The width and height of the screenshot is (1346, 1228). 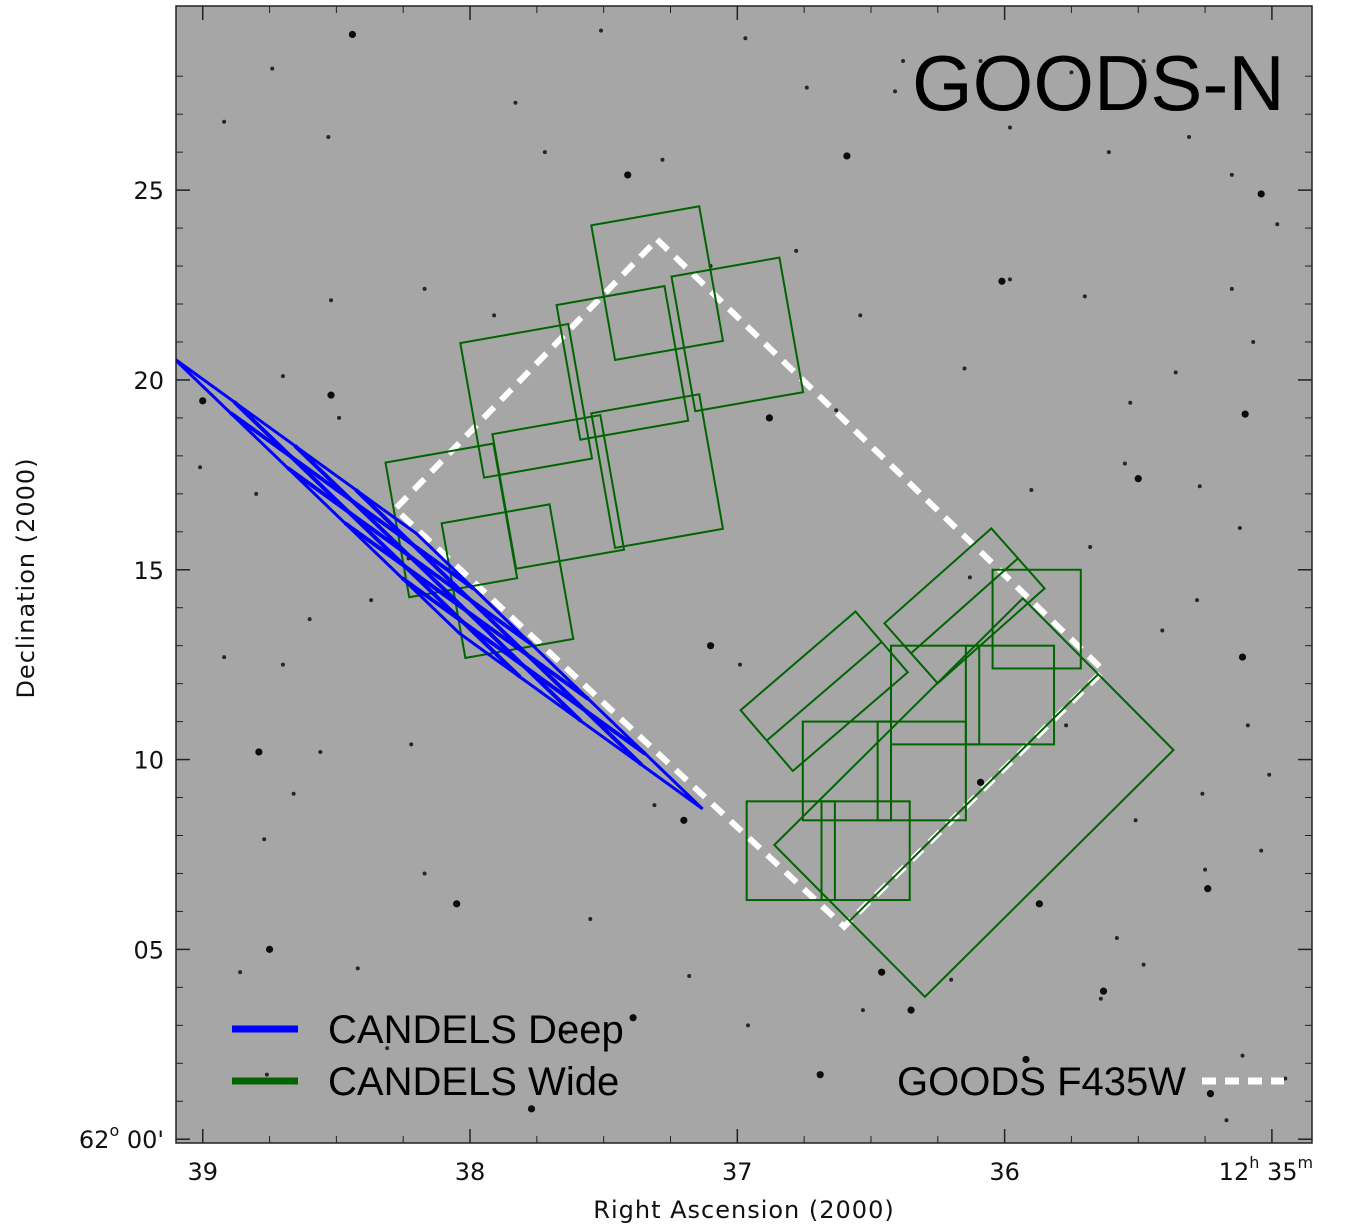 I want to click on y-tick-label: 62o 00', so click(x=121, y=1137).